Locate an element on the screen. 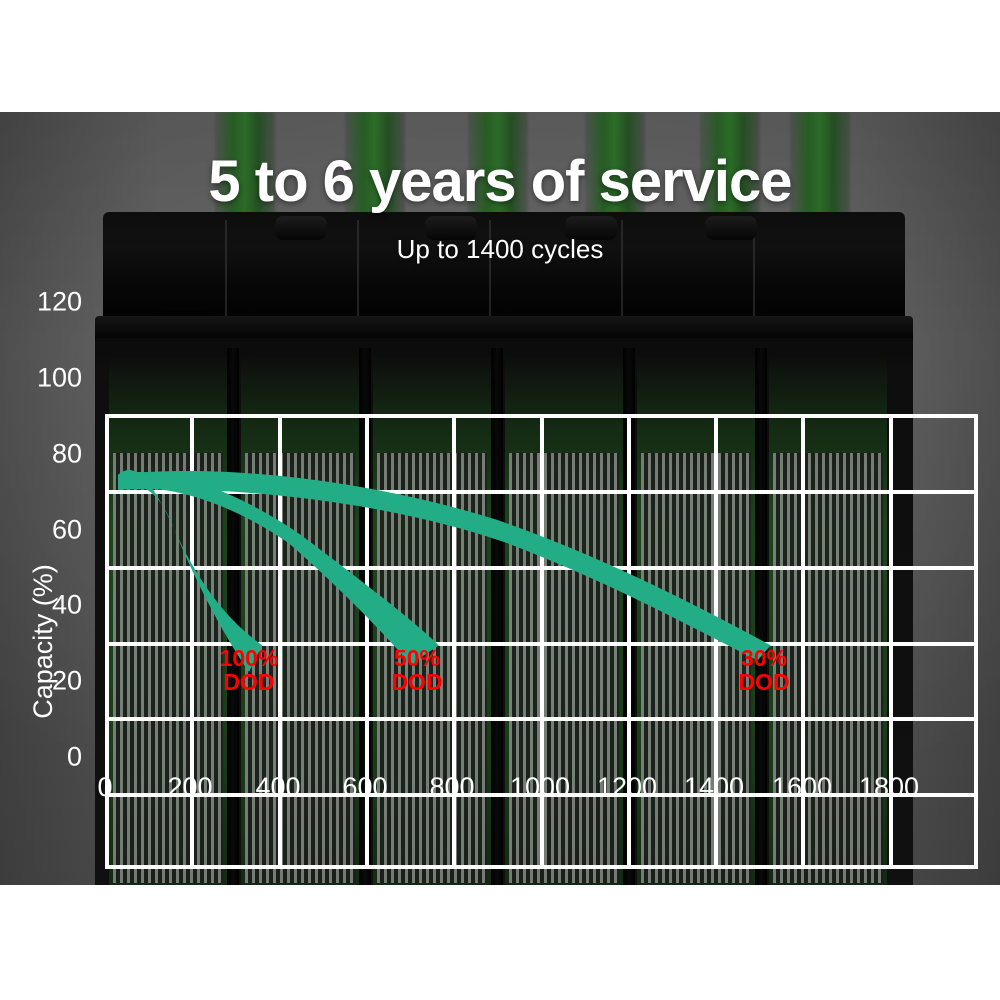 The height and width of the screenshot is (1000, 1000). x-axis-title: Number of cycles is located at coordinates (541, 932).